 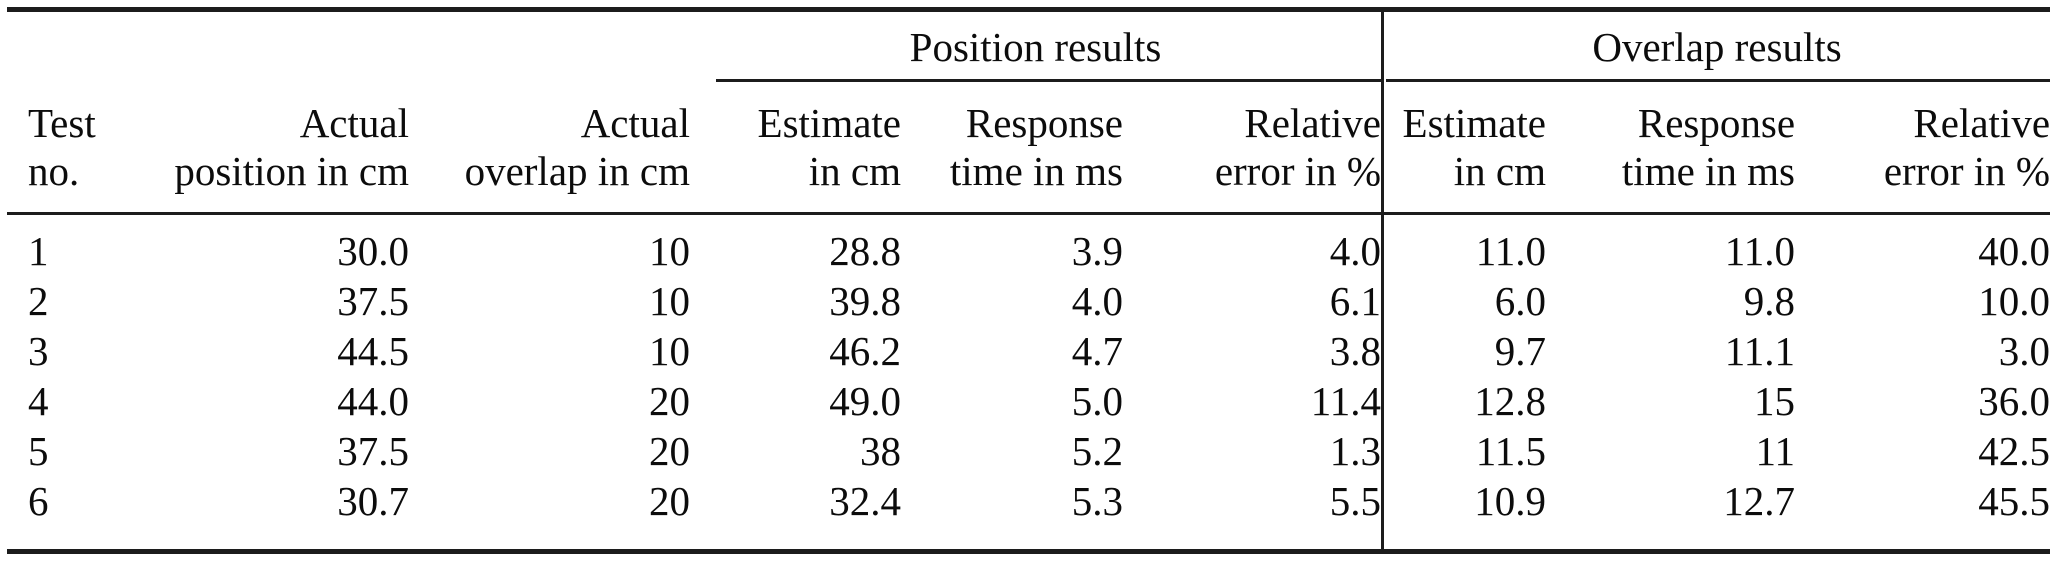 I want to click on data-cell: 3, so click(x=38, y=351).